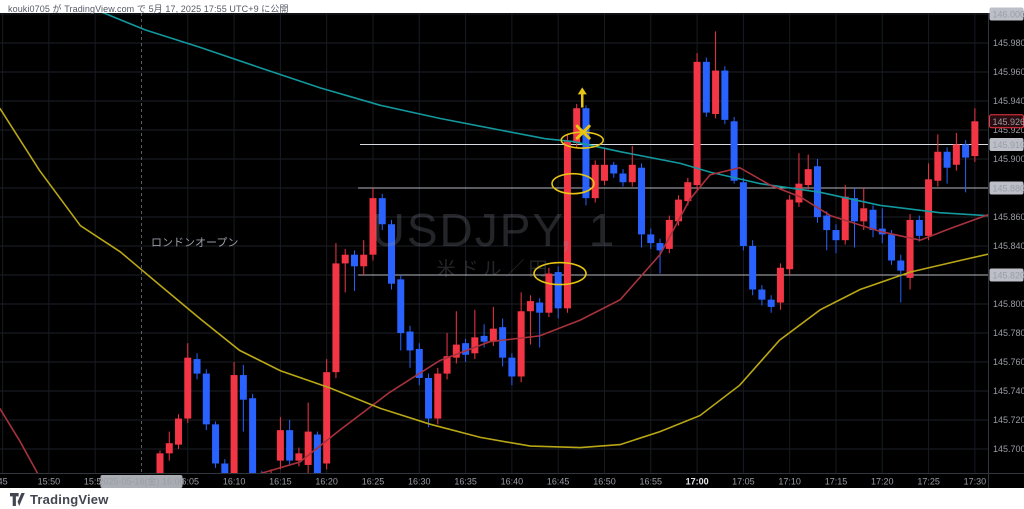 This screenshot has height=509, width=1024. What do you see at coordinates (1008, 101) in the screenshot?
I see `svg-text: 145.940` at bounding box center [1008, 101].